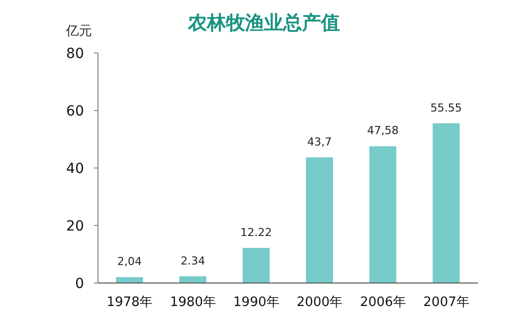 This screenshot has height=325, width=528. I want to click on y-tick-label: 40, so click(75, 168).